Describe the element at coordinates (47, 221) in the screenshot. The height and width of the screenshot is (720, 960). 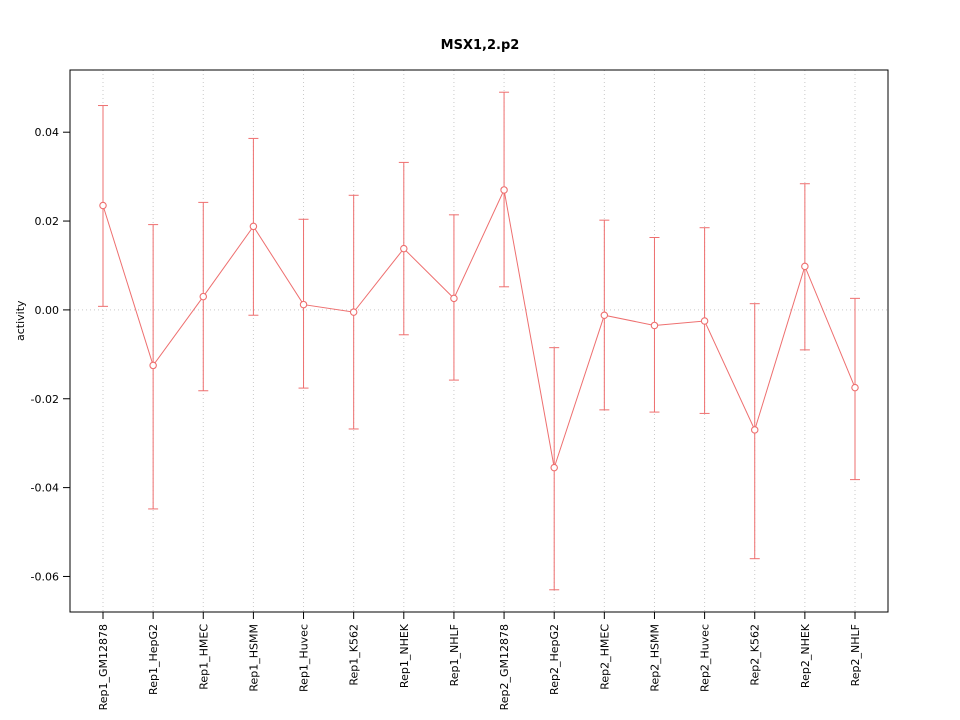
I see `y-tick-label: 0.02` at that location.